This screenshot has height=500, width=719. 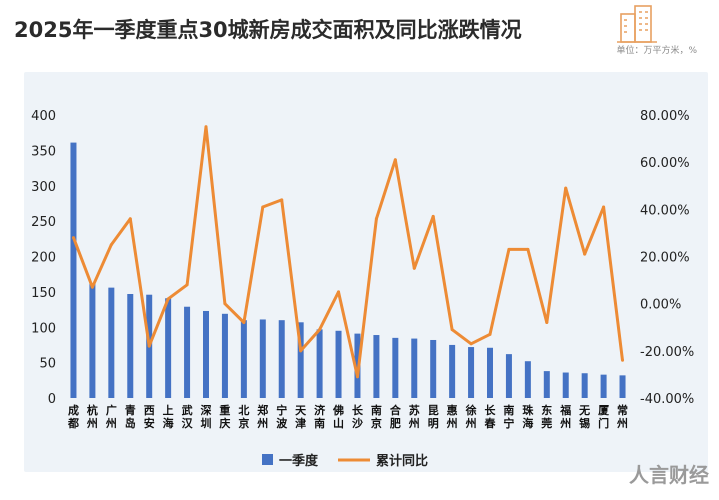 What do you see at coordinates (669, 475) in the screenshot?
I see `watermark-text: 人言财经` at bounding box center [669, 475].